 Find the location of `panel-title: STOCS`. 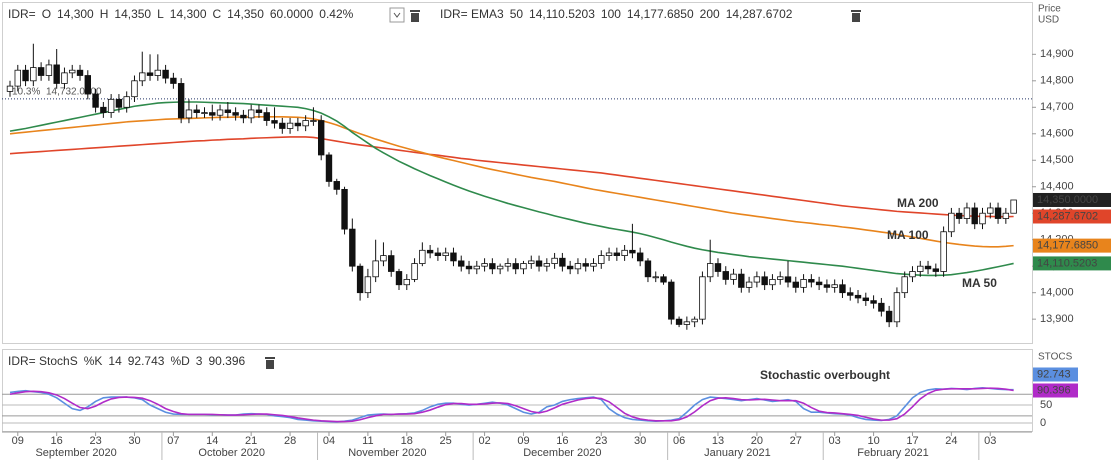

panel-title: STOCS is located at coordinates (1055, 357).